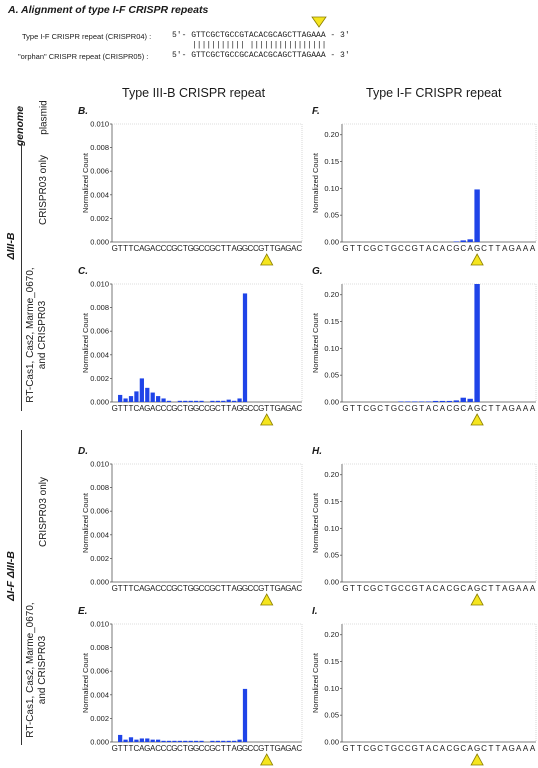 This screenshot has height=768, width=538. What do you see at coordinates (331, 474) in the screenshot?
I see `y-tick-label: 0.20` at bounding box center [331, 474].